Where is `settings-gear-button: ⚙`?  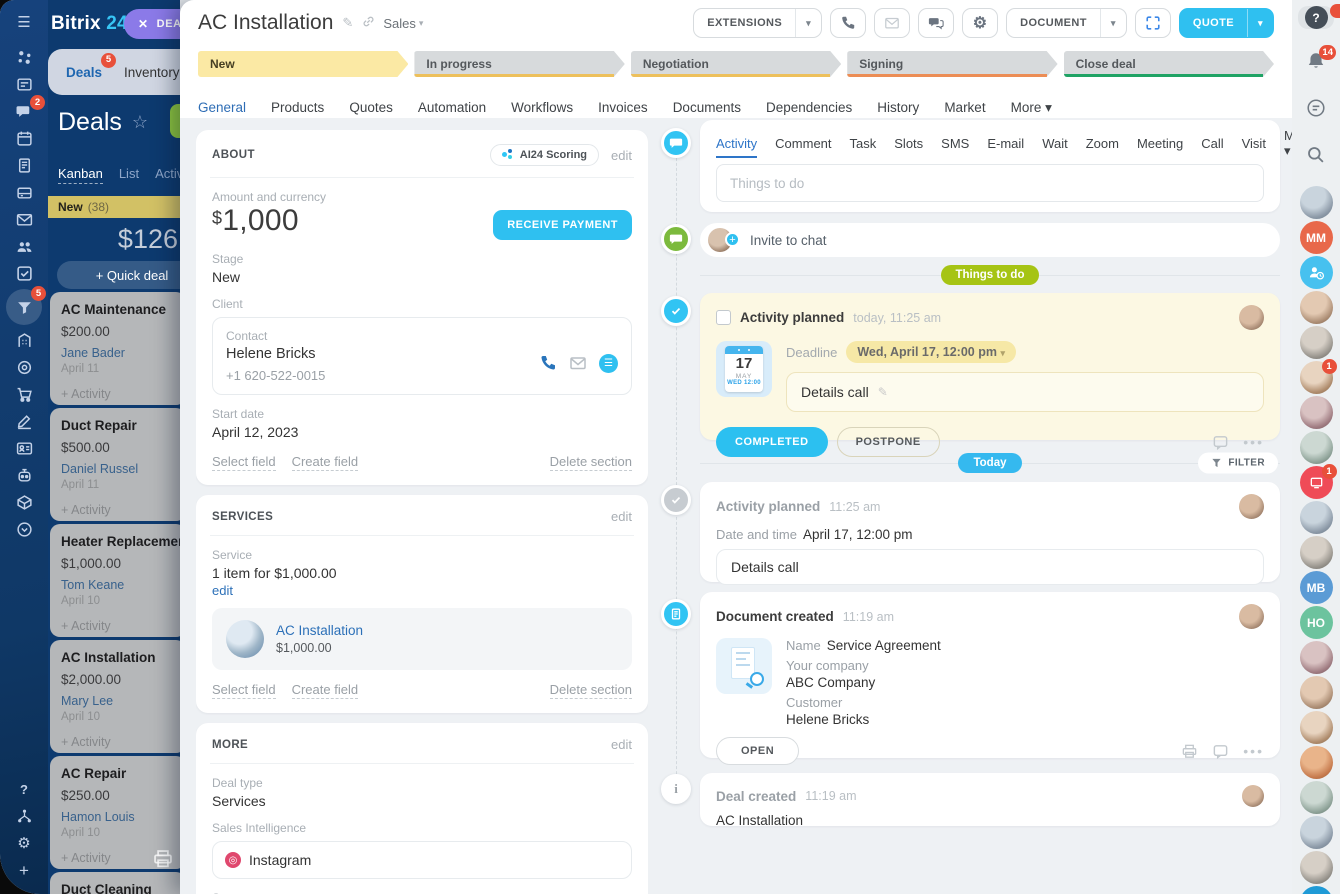
settings-gear-button: ⚙ is located at coordinates (980, 23).